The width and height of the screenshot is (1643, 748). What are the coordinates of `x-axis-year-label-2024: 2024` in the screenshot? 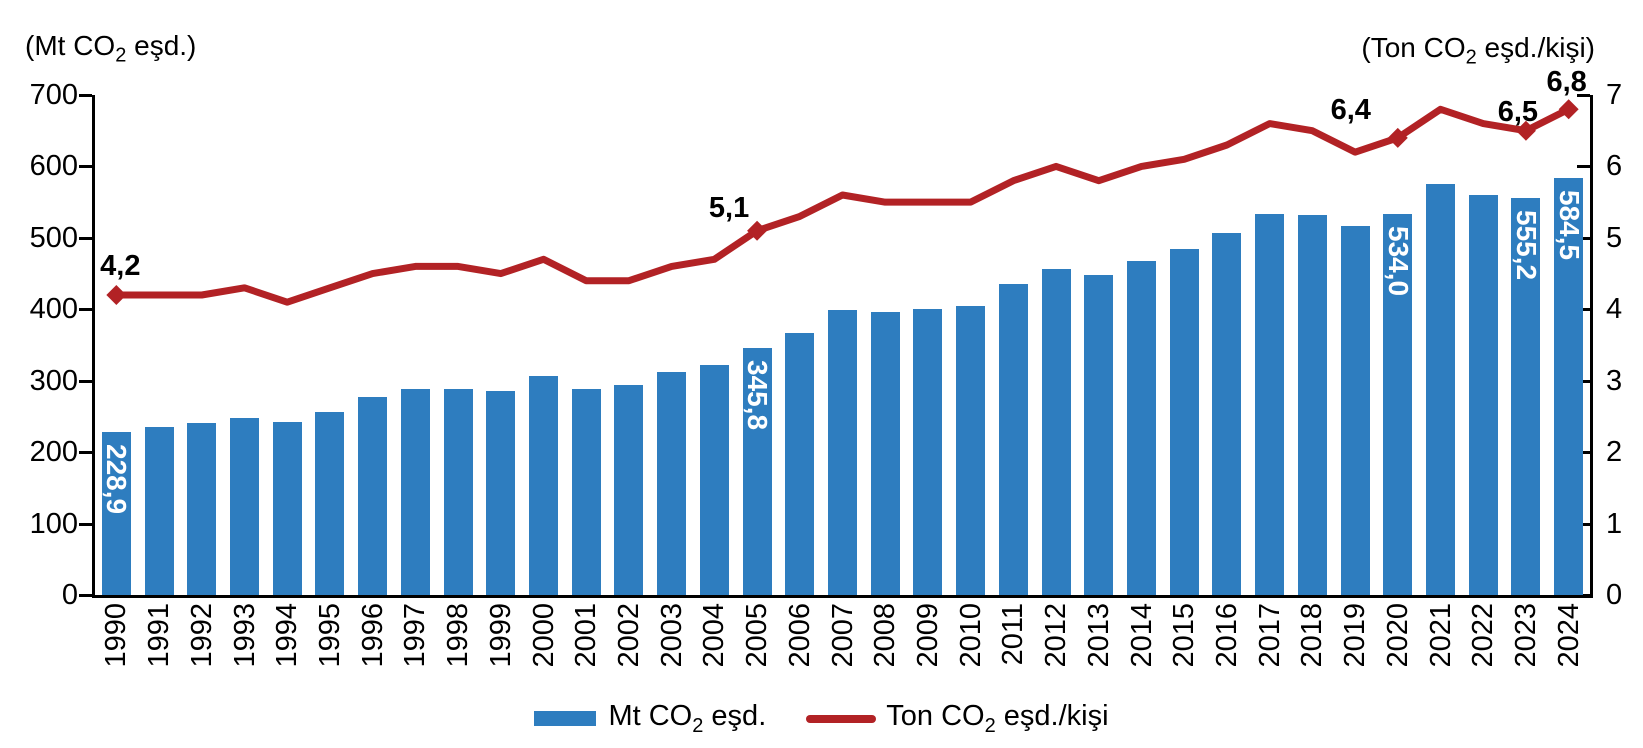 It's located at (1568, 635).